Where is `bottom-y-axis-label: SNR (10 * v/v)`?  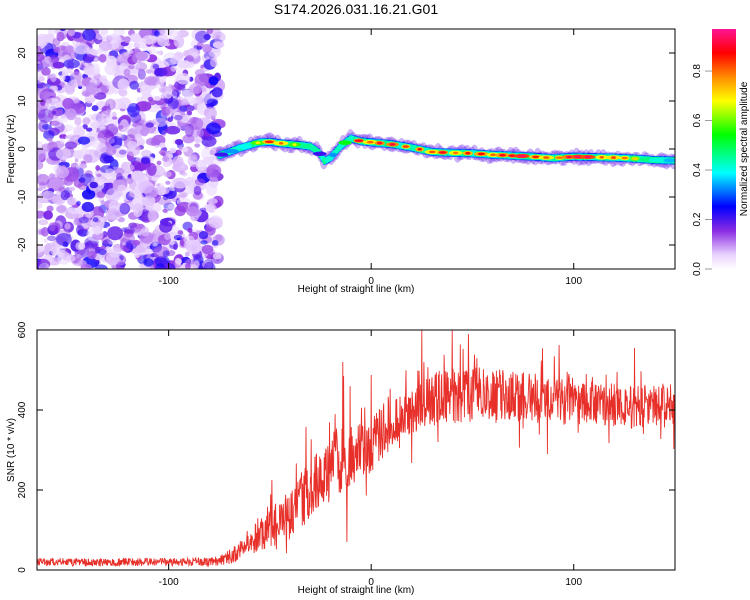 bottom-y-axis-label: SNR (10 * v/v) is located at coordinates (11, 450).